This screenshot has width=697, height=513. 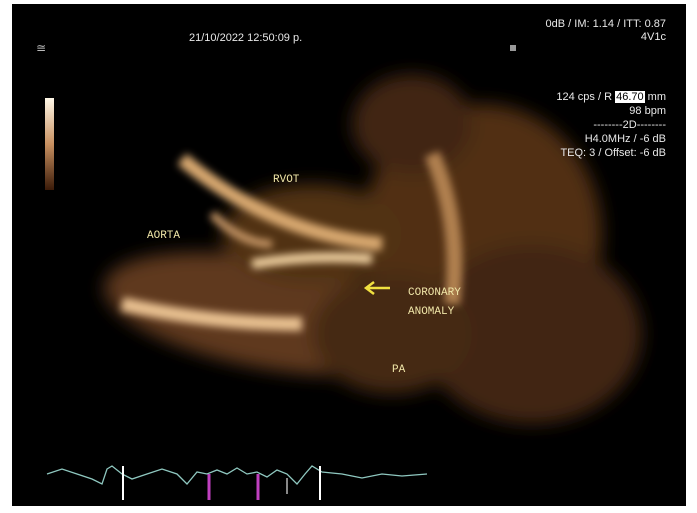 I want to click on rate: 124 cps / R, so click(x=584, y=97).